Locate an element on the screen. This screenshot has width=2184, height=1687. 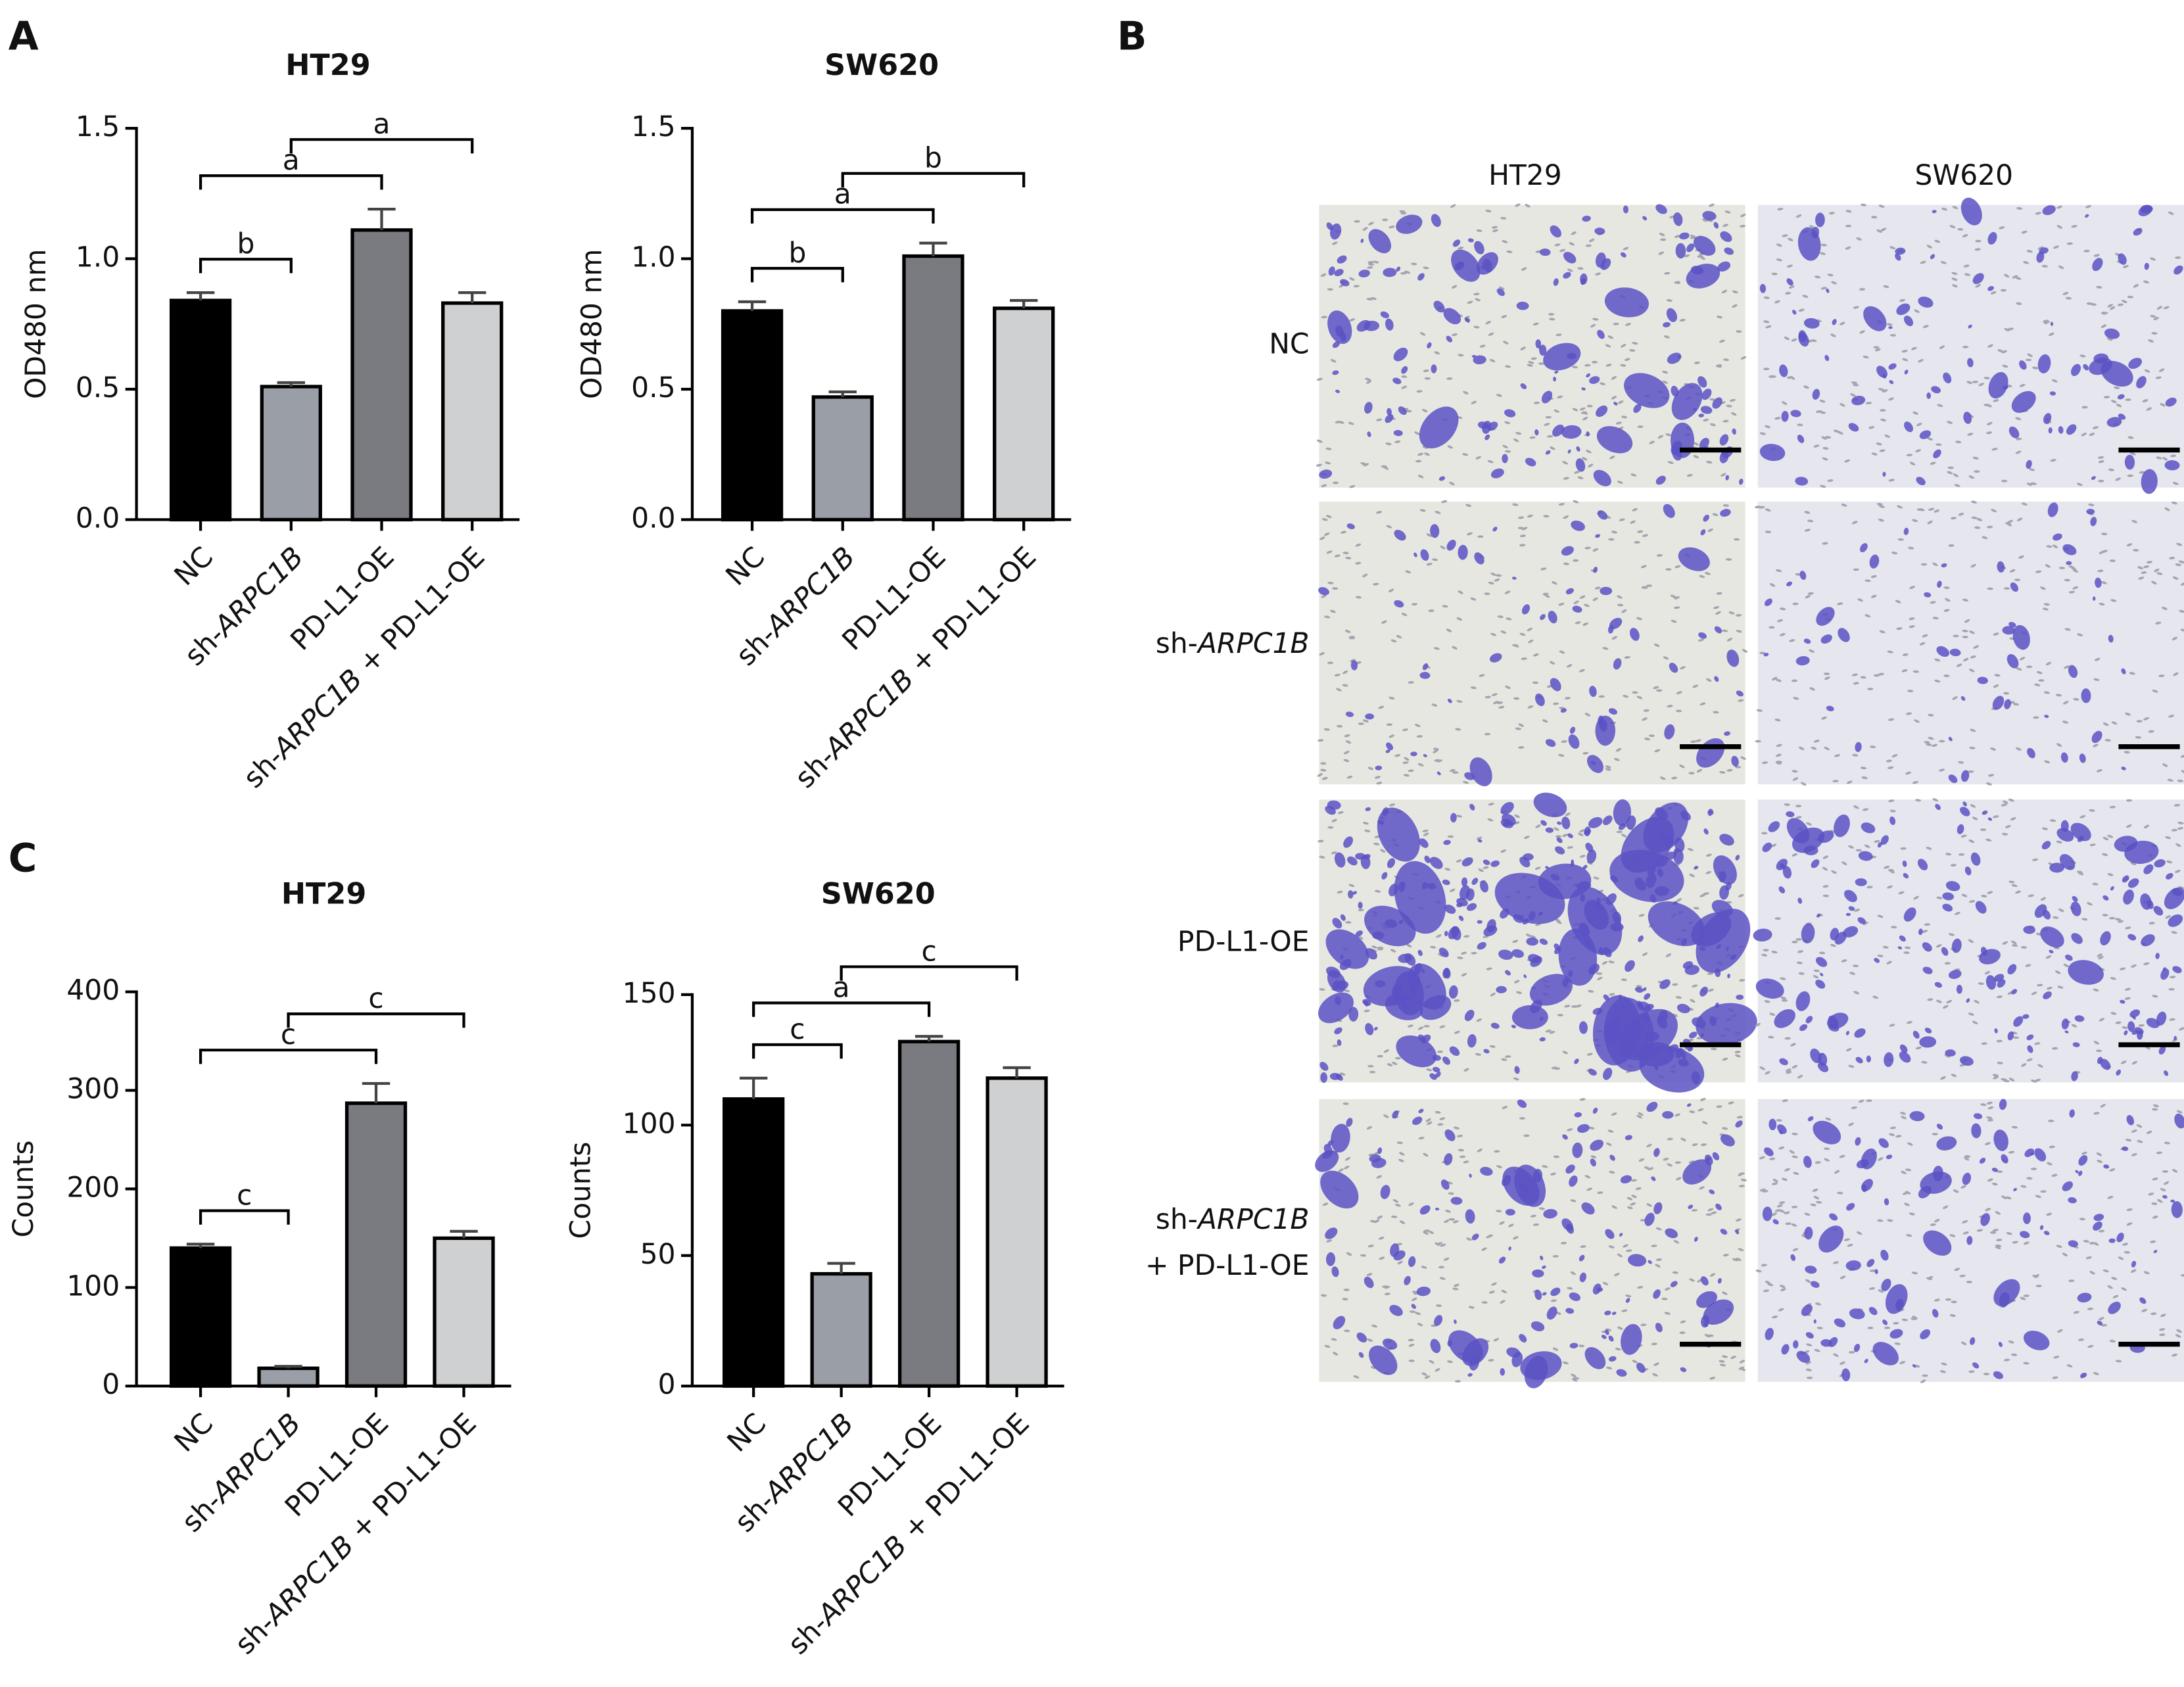
panel-label: A is located at coordinates (24, 36).